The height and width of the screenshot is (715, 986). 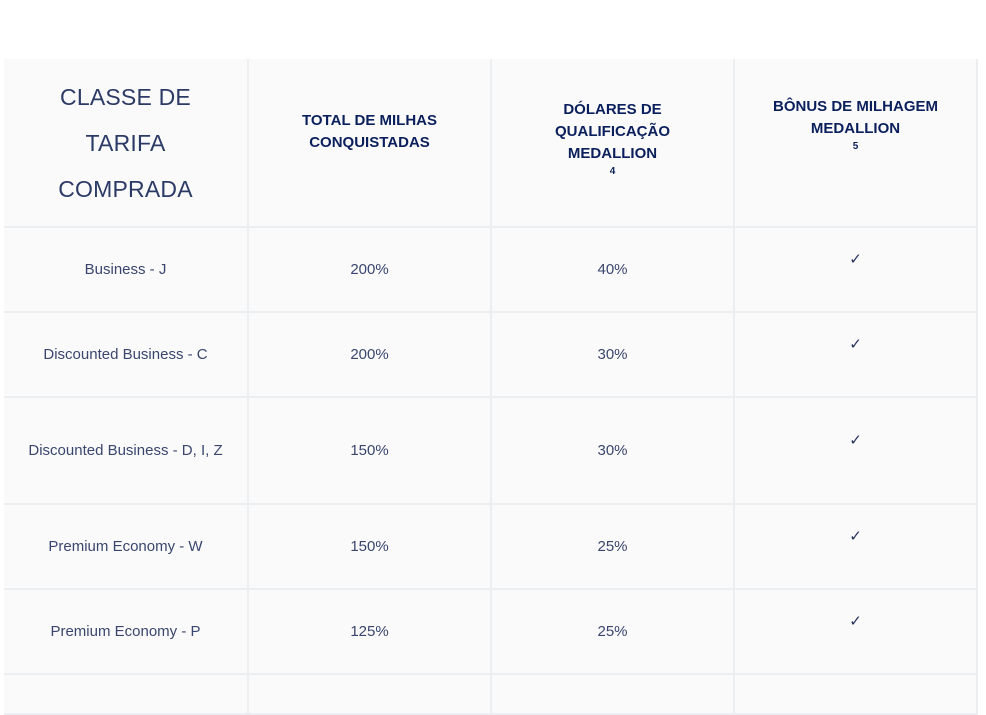 I want to click on header-fare-class-line: COMPRADA, so click(x=125, y=188).